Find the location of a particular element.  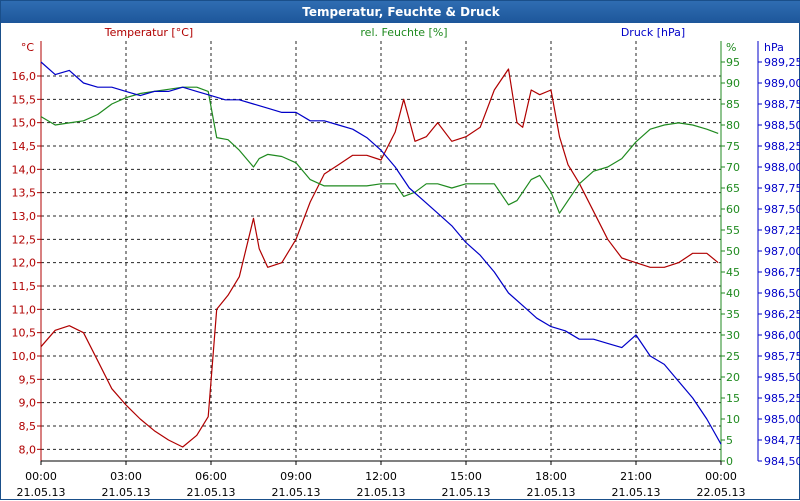

pressure-tick-label: 984,75 is located at coordinates (782, 440).